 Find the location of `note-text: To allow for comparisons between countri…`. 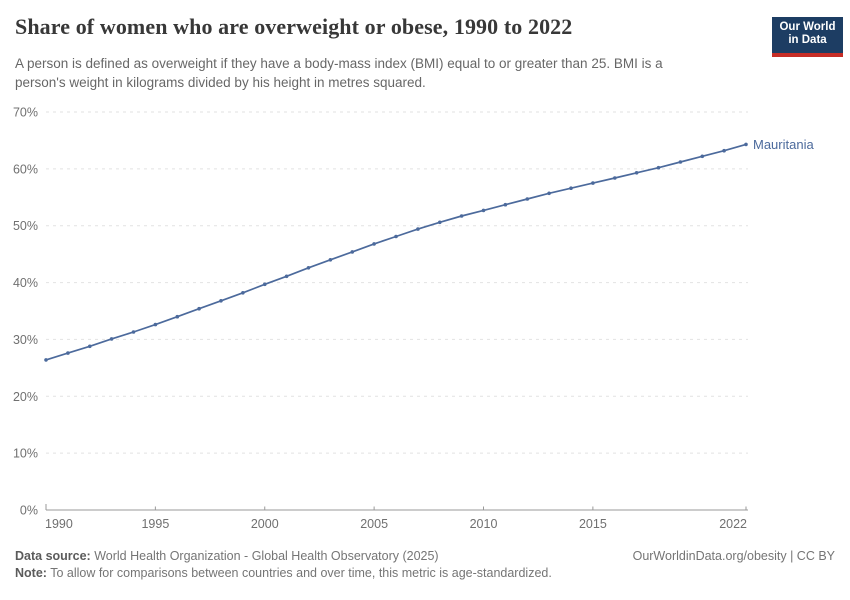

note-text: To allow for comparisons between countri… is located at coordinates (301, 573).